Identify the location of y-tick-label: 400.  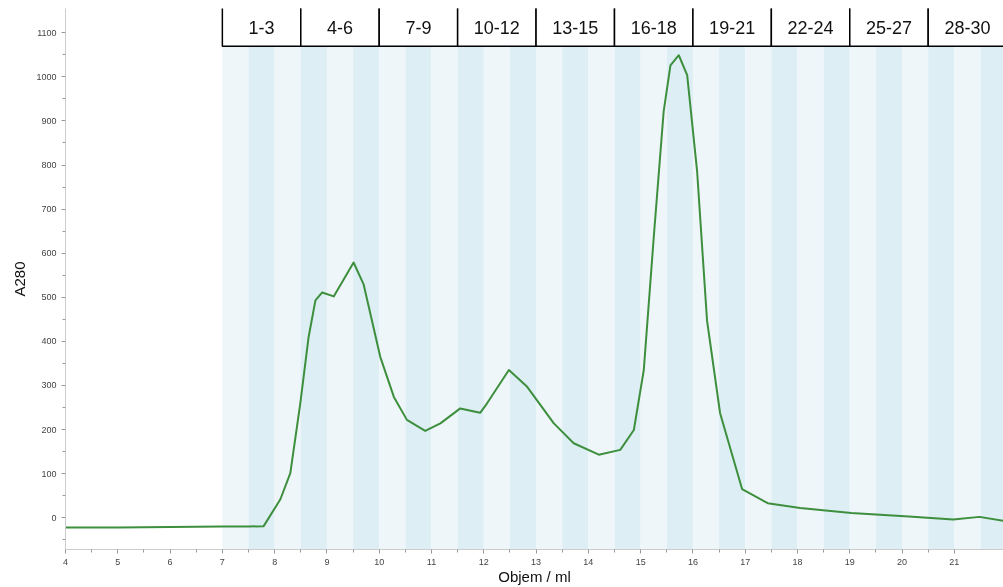
(49, 341).